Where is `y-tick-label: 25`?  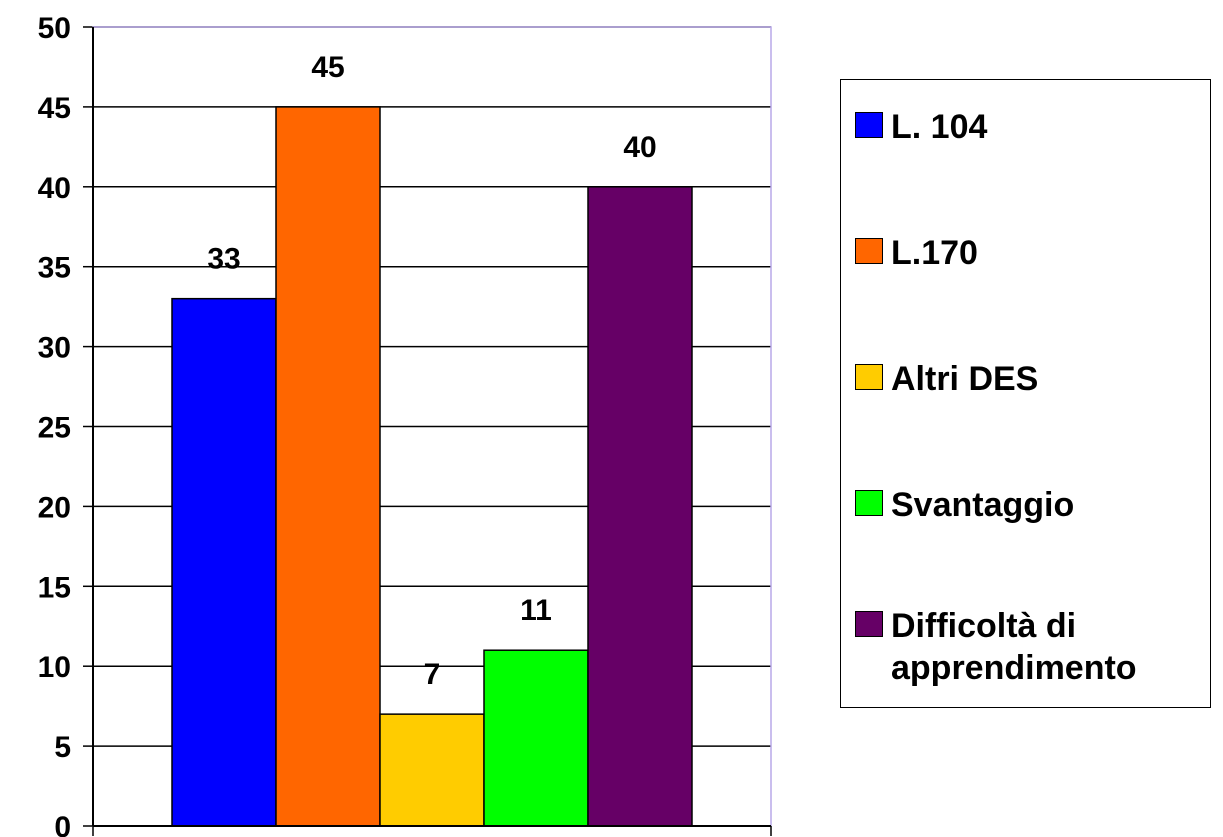 y-tick-label: 25 is located at coordinates (54, 428).